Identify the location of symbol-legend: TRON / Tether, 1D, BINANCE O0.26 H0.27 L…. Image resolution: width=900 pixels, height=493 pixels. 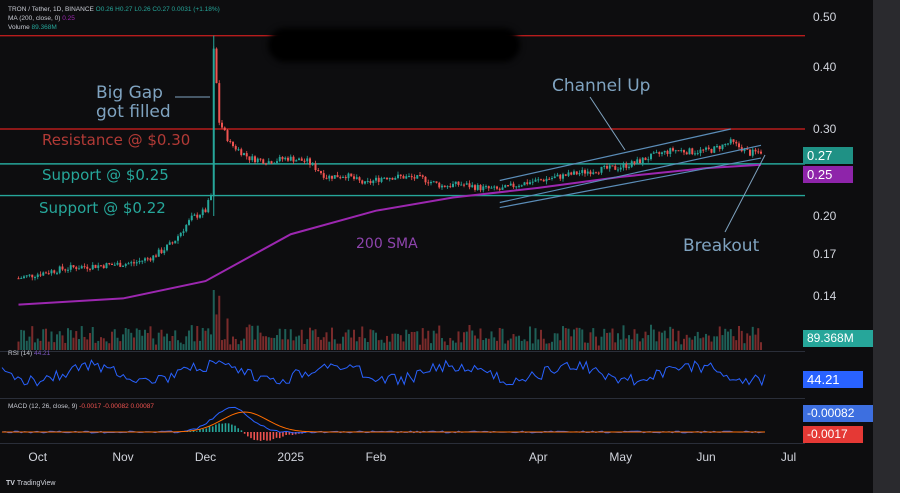
(114, 10).